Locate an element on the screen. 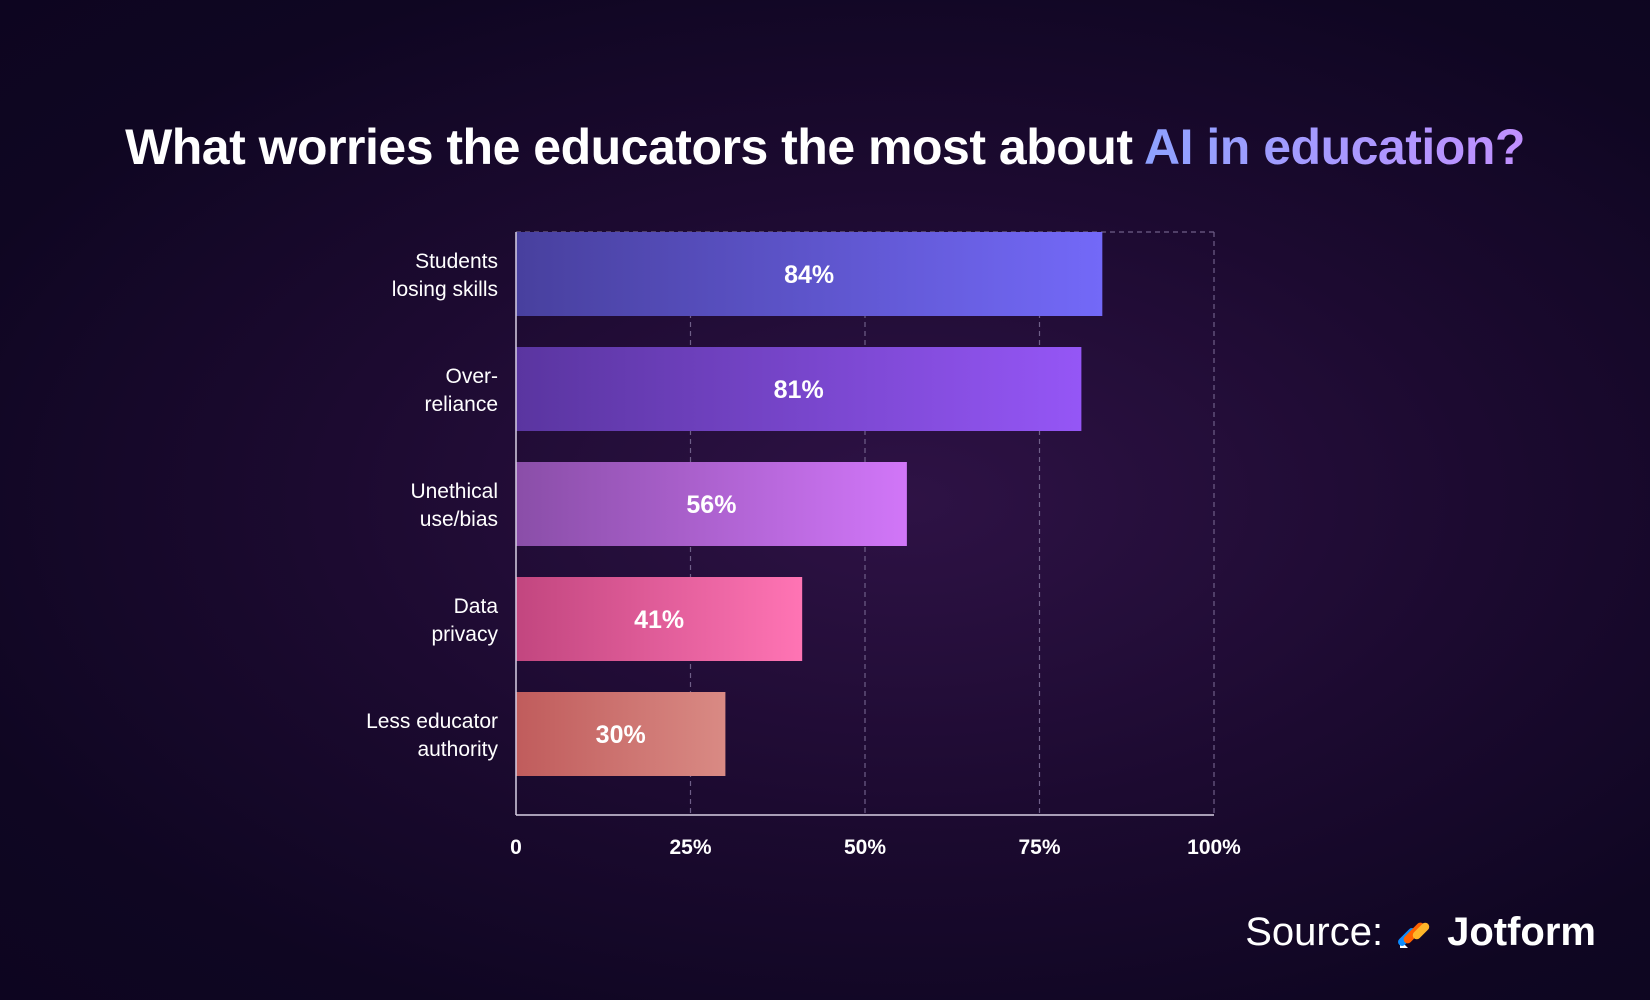  category-label: Less educator authority is located at coordinates (432, 735).